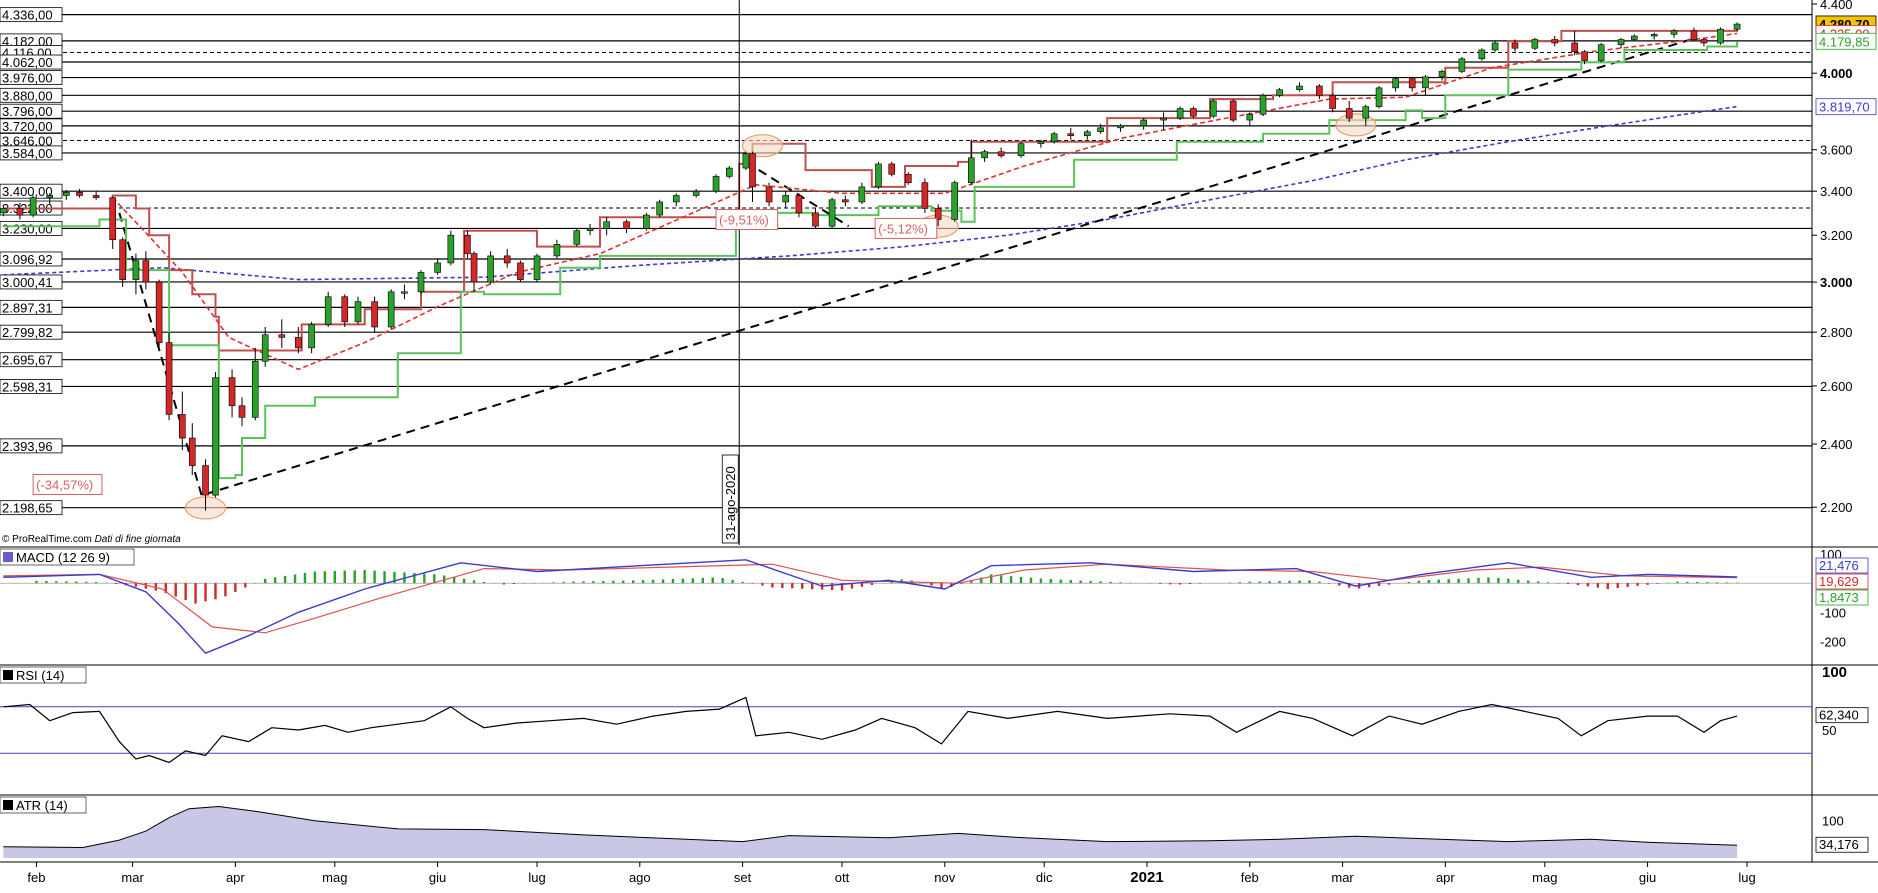 This screenshot has width=1878, height=893. I want to click on x-tick-label: giu, so click(1647, 877).